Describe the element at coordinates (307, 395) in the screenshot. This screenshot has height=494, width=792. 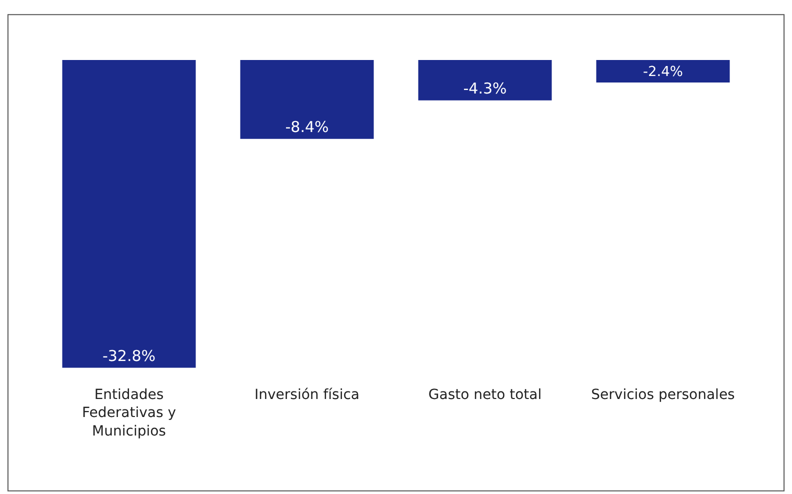
I see `x-tick-label: Inversión física` at that location.